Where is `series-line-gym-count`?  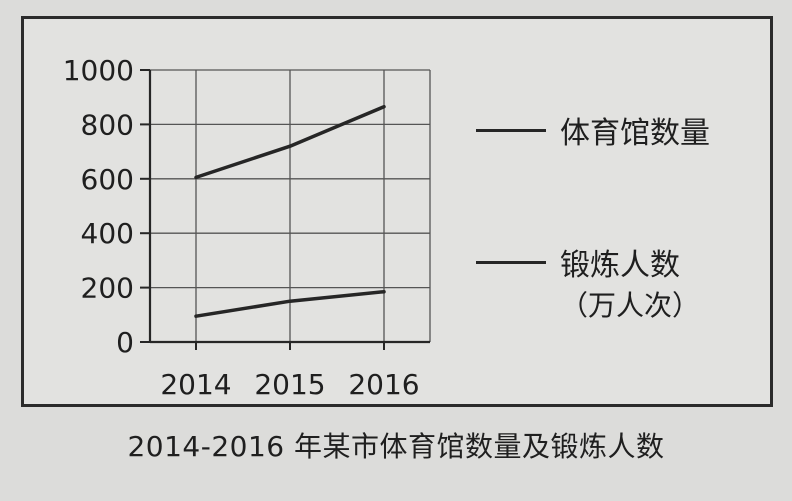 series-line-gym-count is located at coordinates (290, 142).